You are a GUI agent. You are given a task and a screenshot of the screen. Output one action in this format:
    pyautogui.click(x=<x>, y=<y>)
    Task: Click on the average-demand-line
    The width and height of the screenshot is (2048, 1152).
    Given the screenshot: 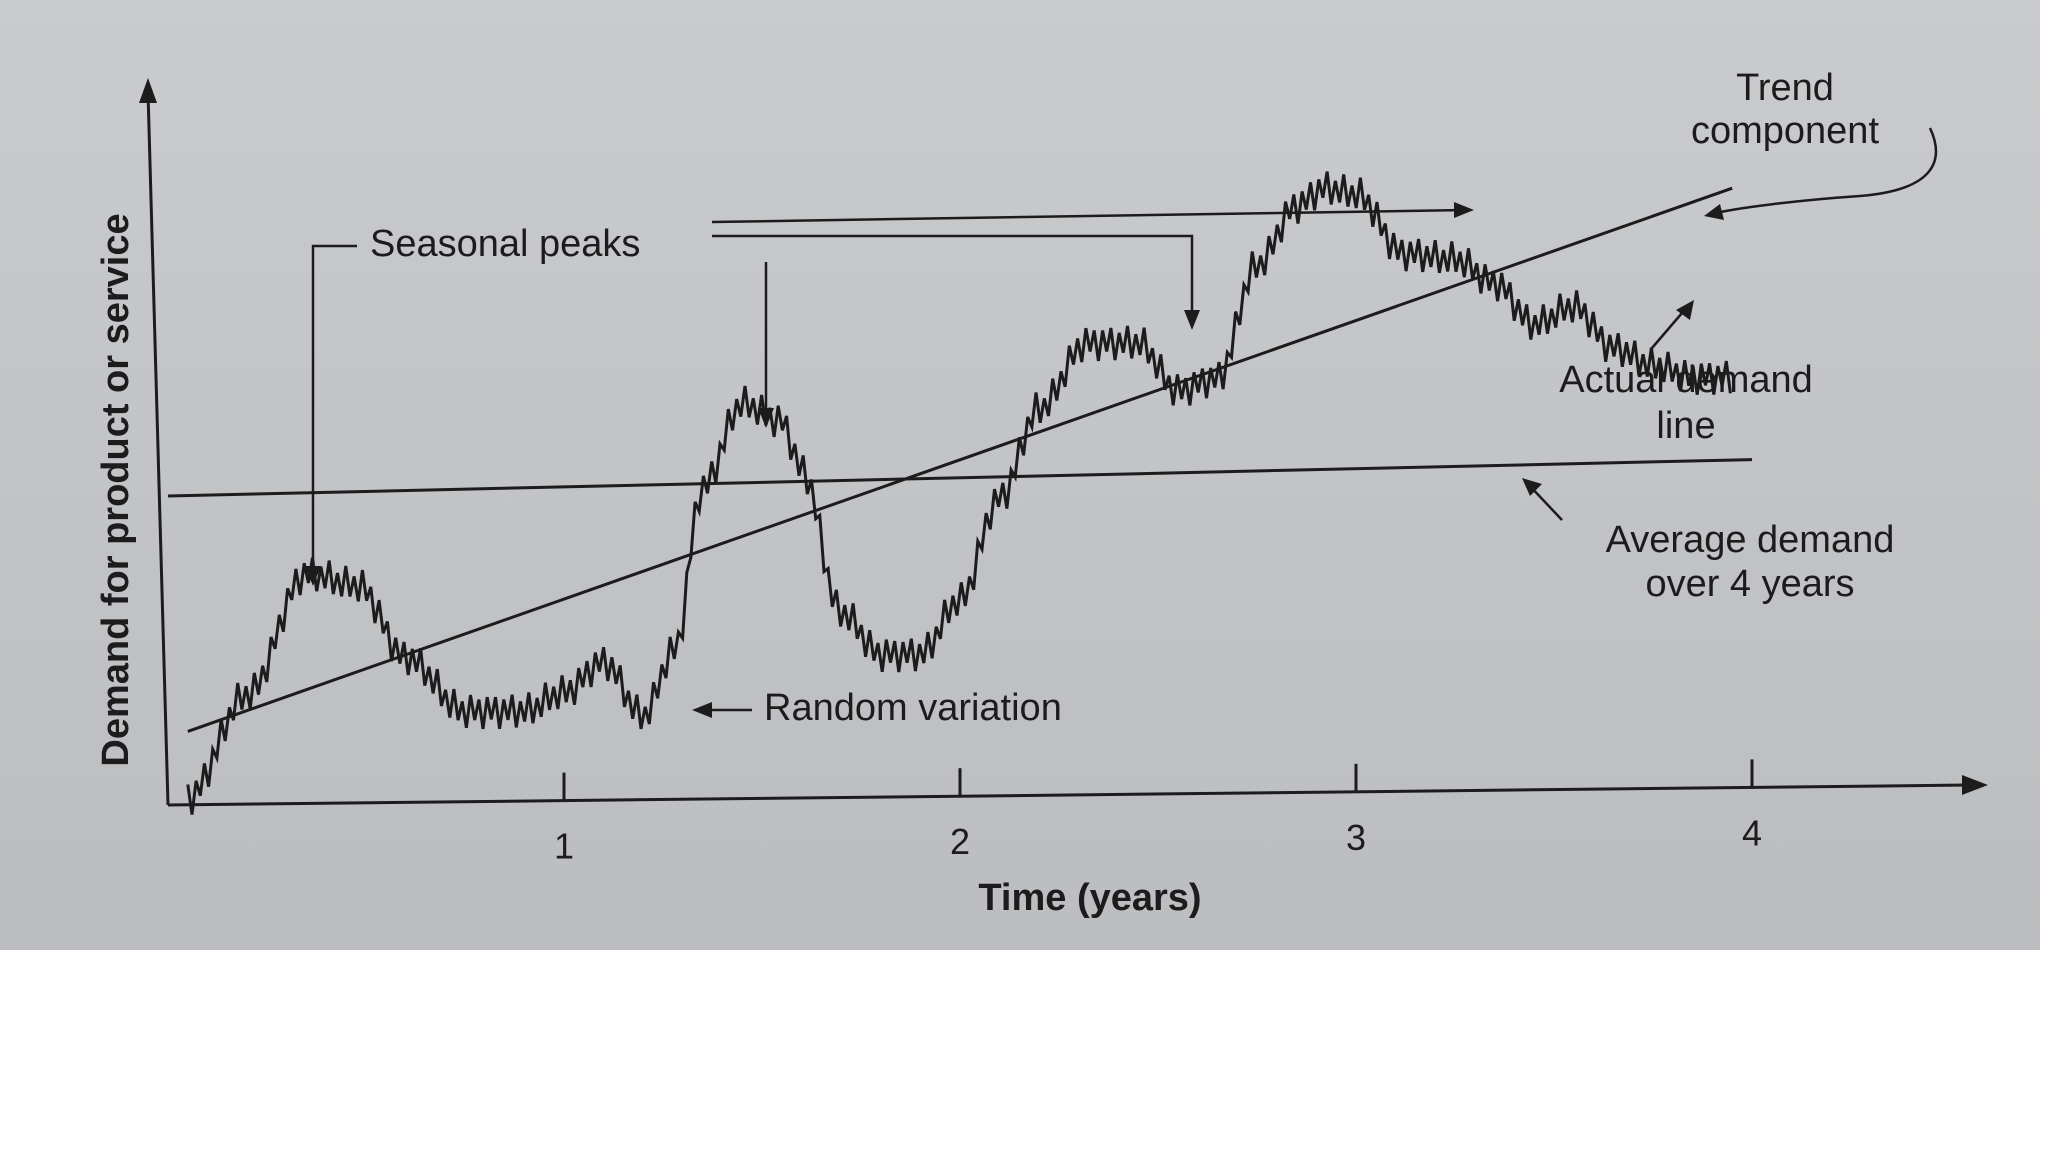 What is the action you would take?
    pyautogui.click(x=960, y=478)
    